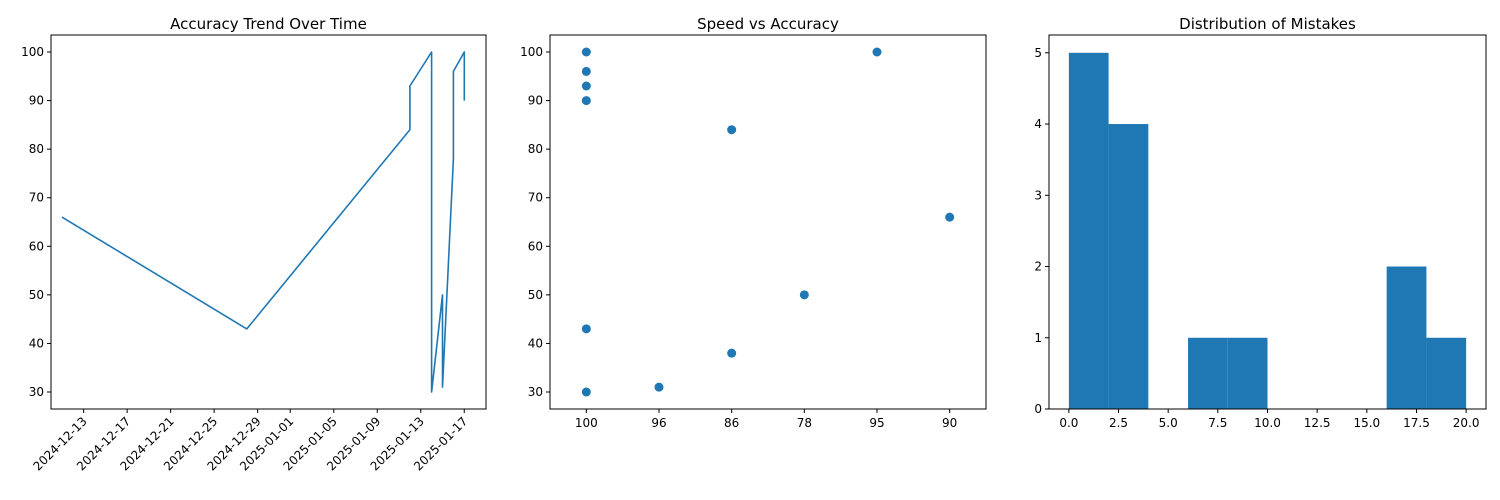  What do you see at coordinates (1317, 423) in the screenshot?
I see `x-tick-label: 12.5` at bounding box center [1317, 423].